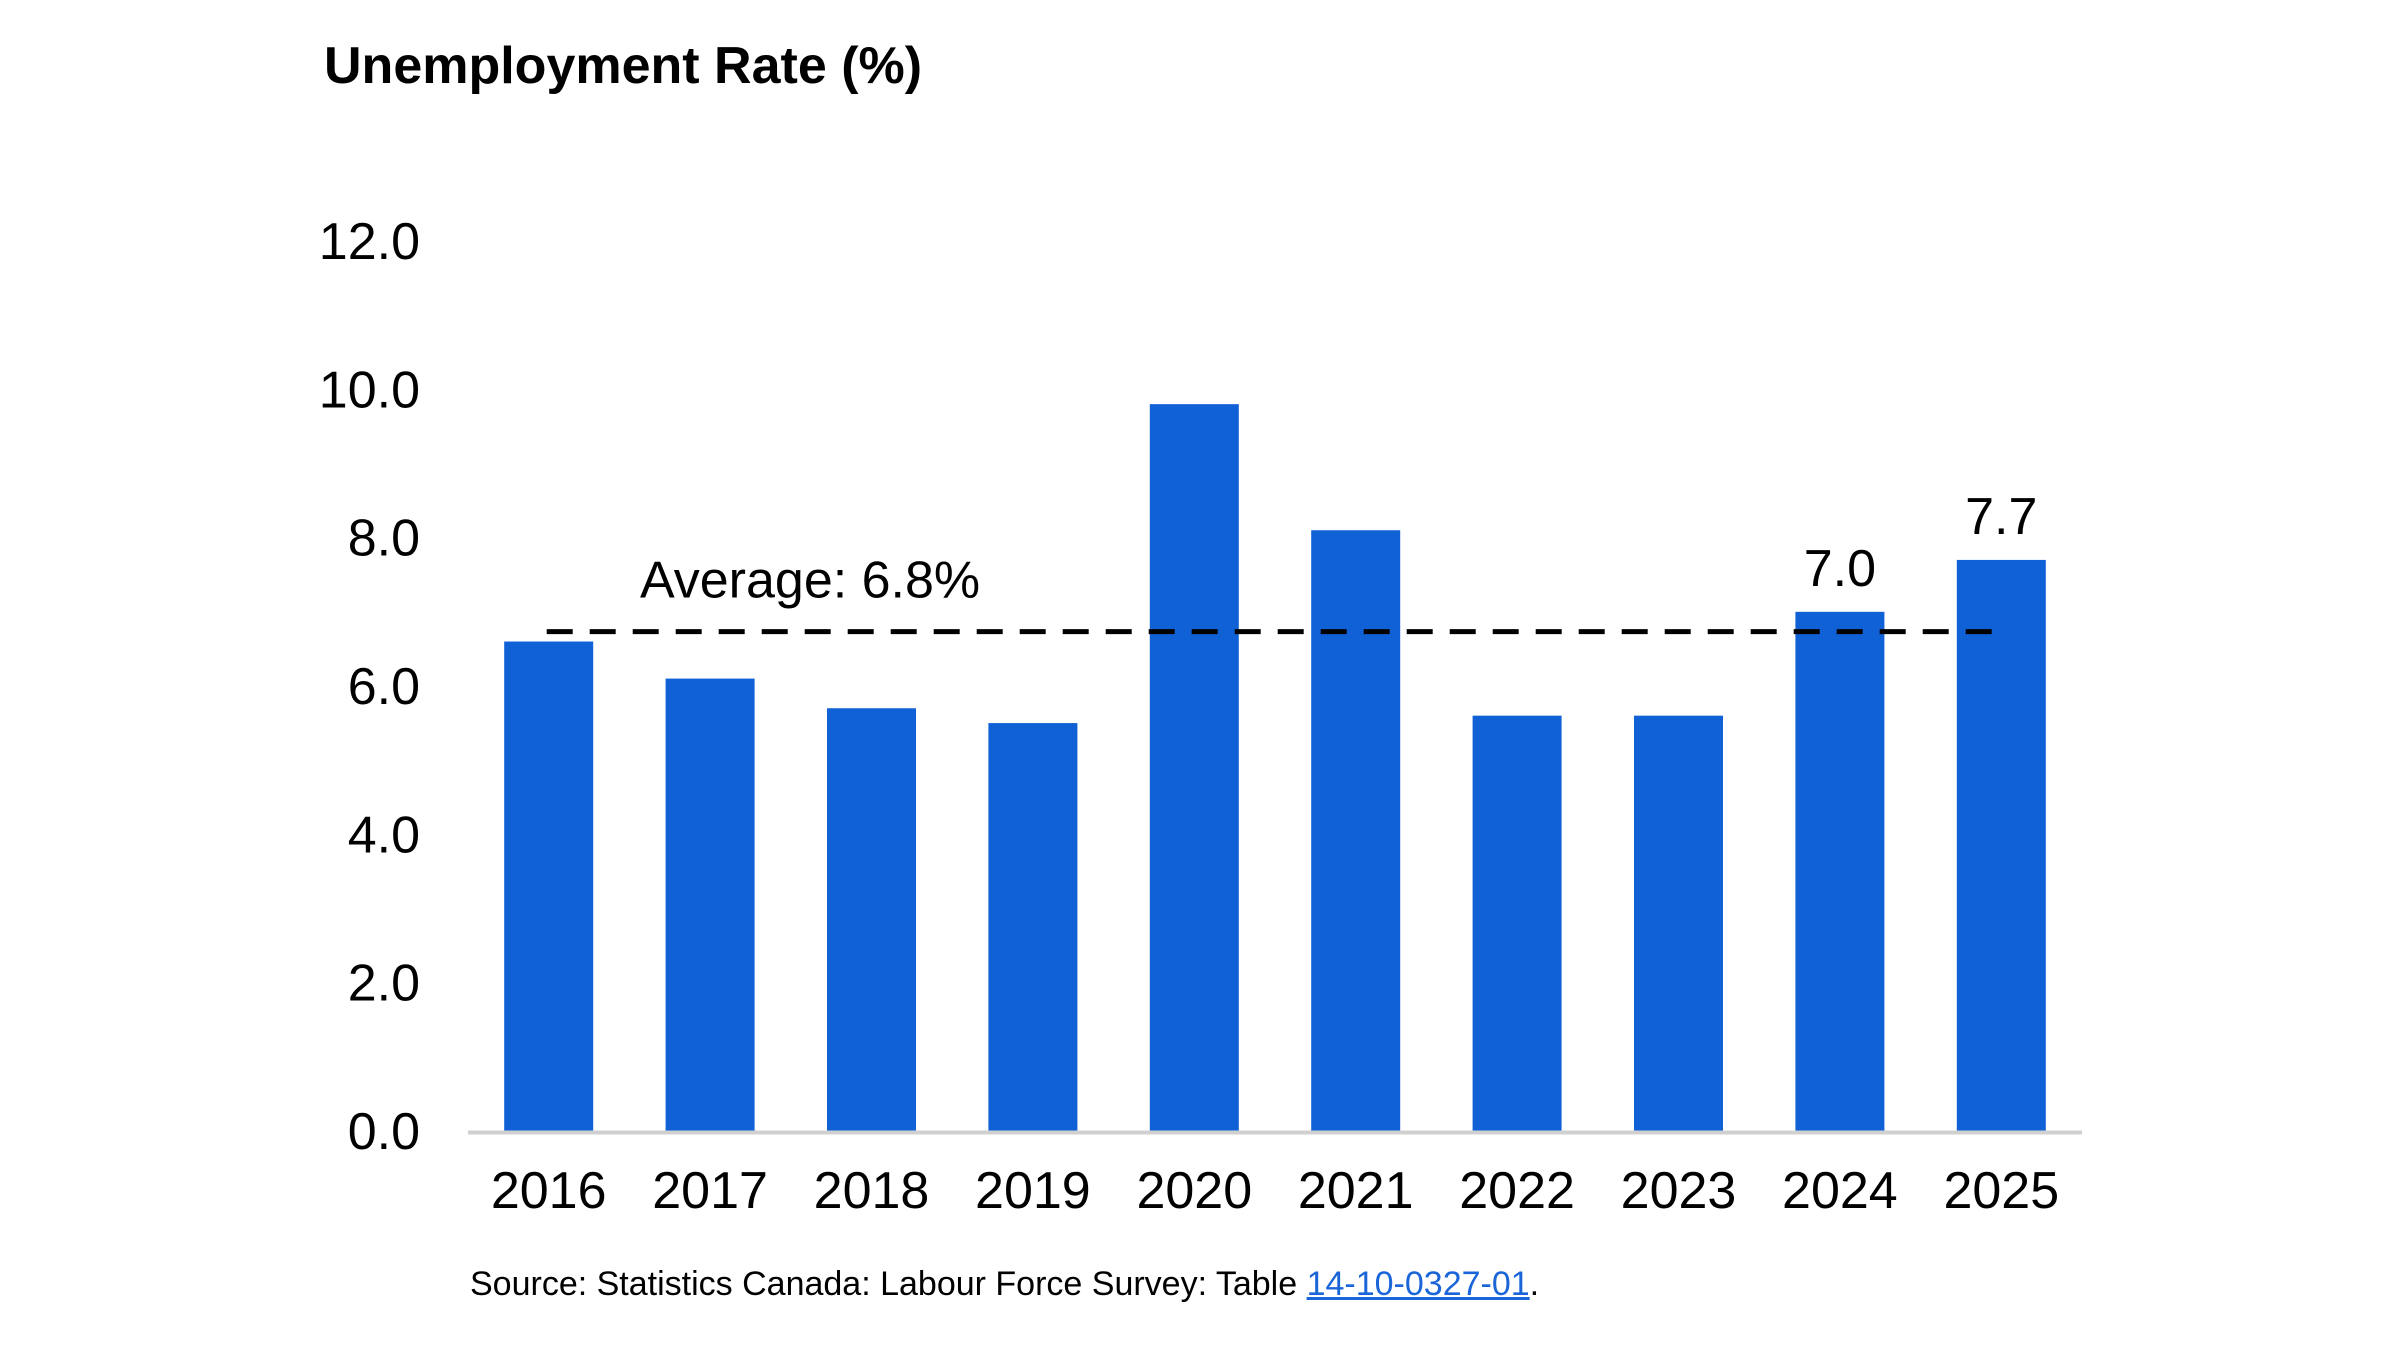 The image size is (2400, 1350). Describe the element at coordinates (871, 919) in the screenshot. I see `bar-2018` at that location.